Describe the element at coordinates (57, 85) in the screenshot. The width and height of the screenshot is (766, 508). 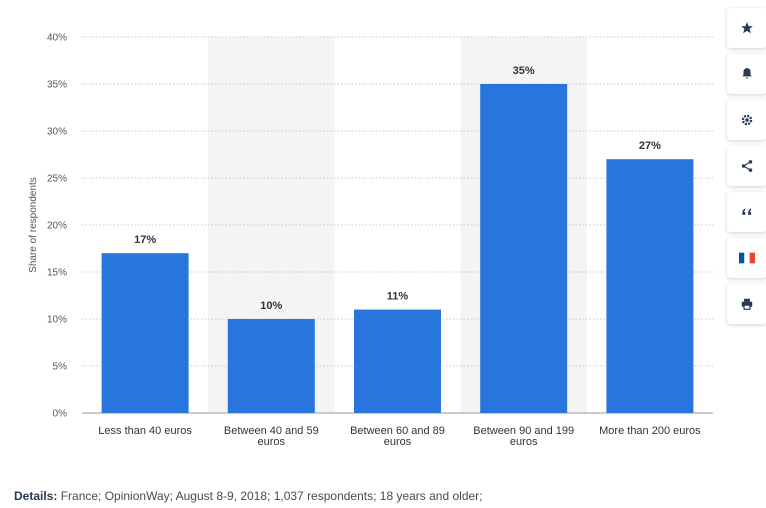
I see `y-tick-label: 35%` at that location.